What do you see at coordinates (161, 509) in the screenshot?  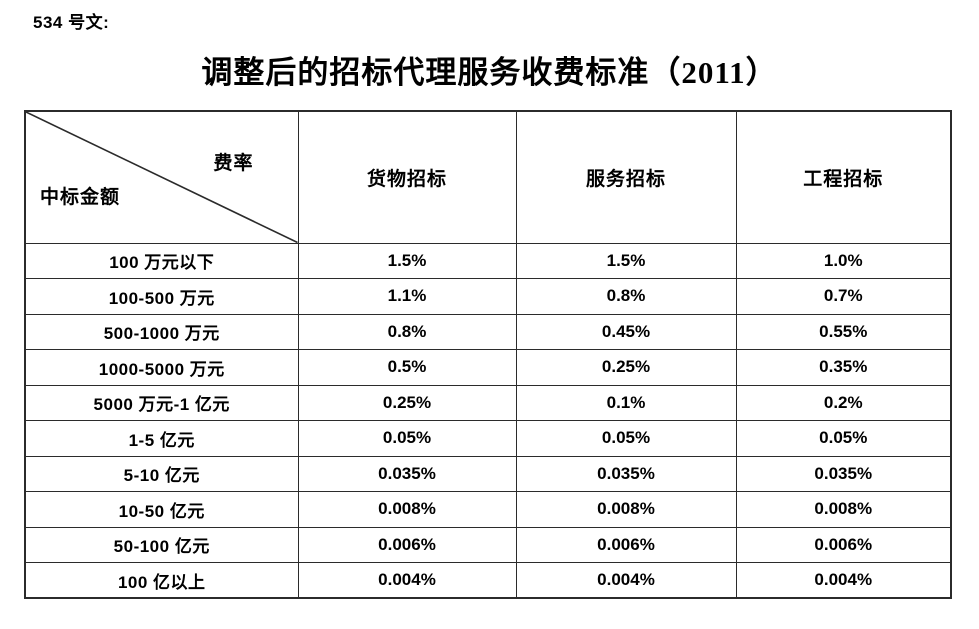 I see `amount-range-label: 10-50 亿元` at bounding box center [161, 509].